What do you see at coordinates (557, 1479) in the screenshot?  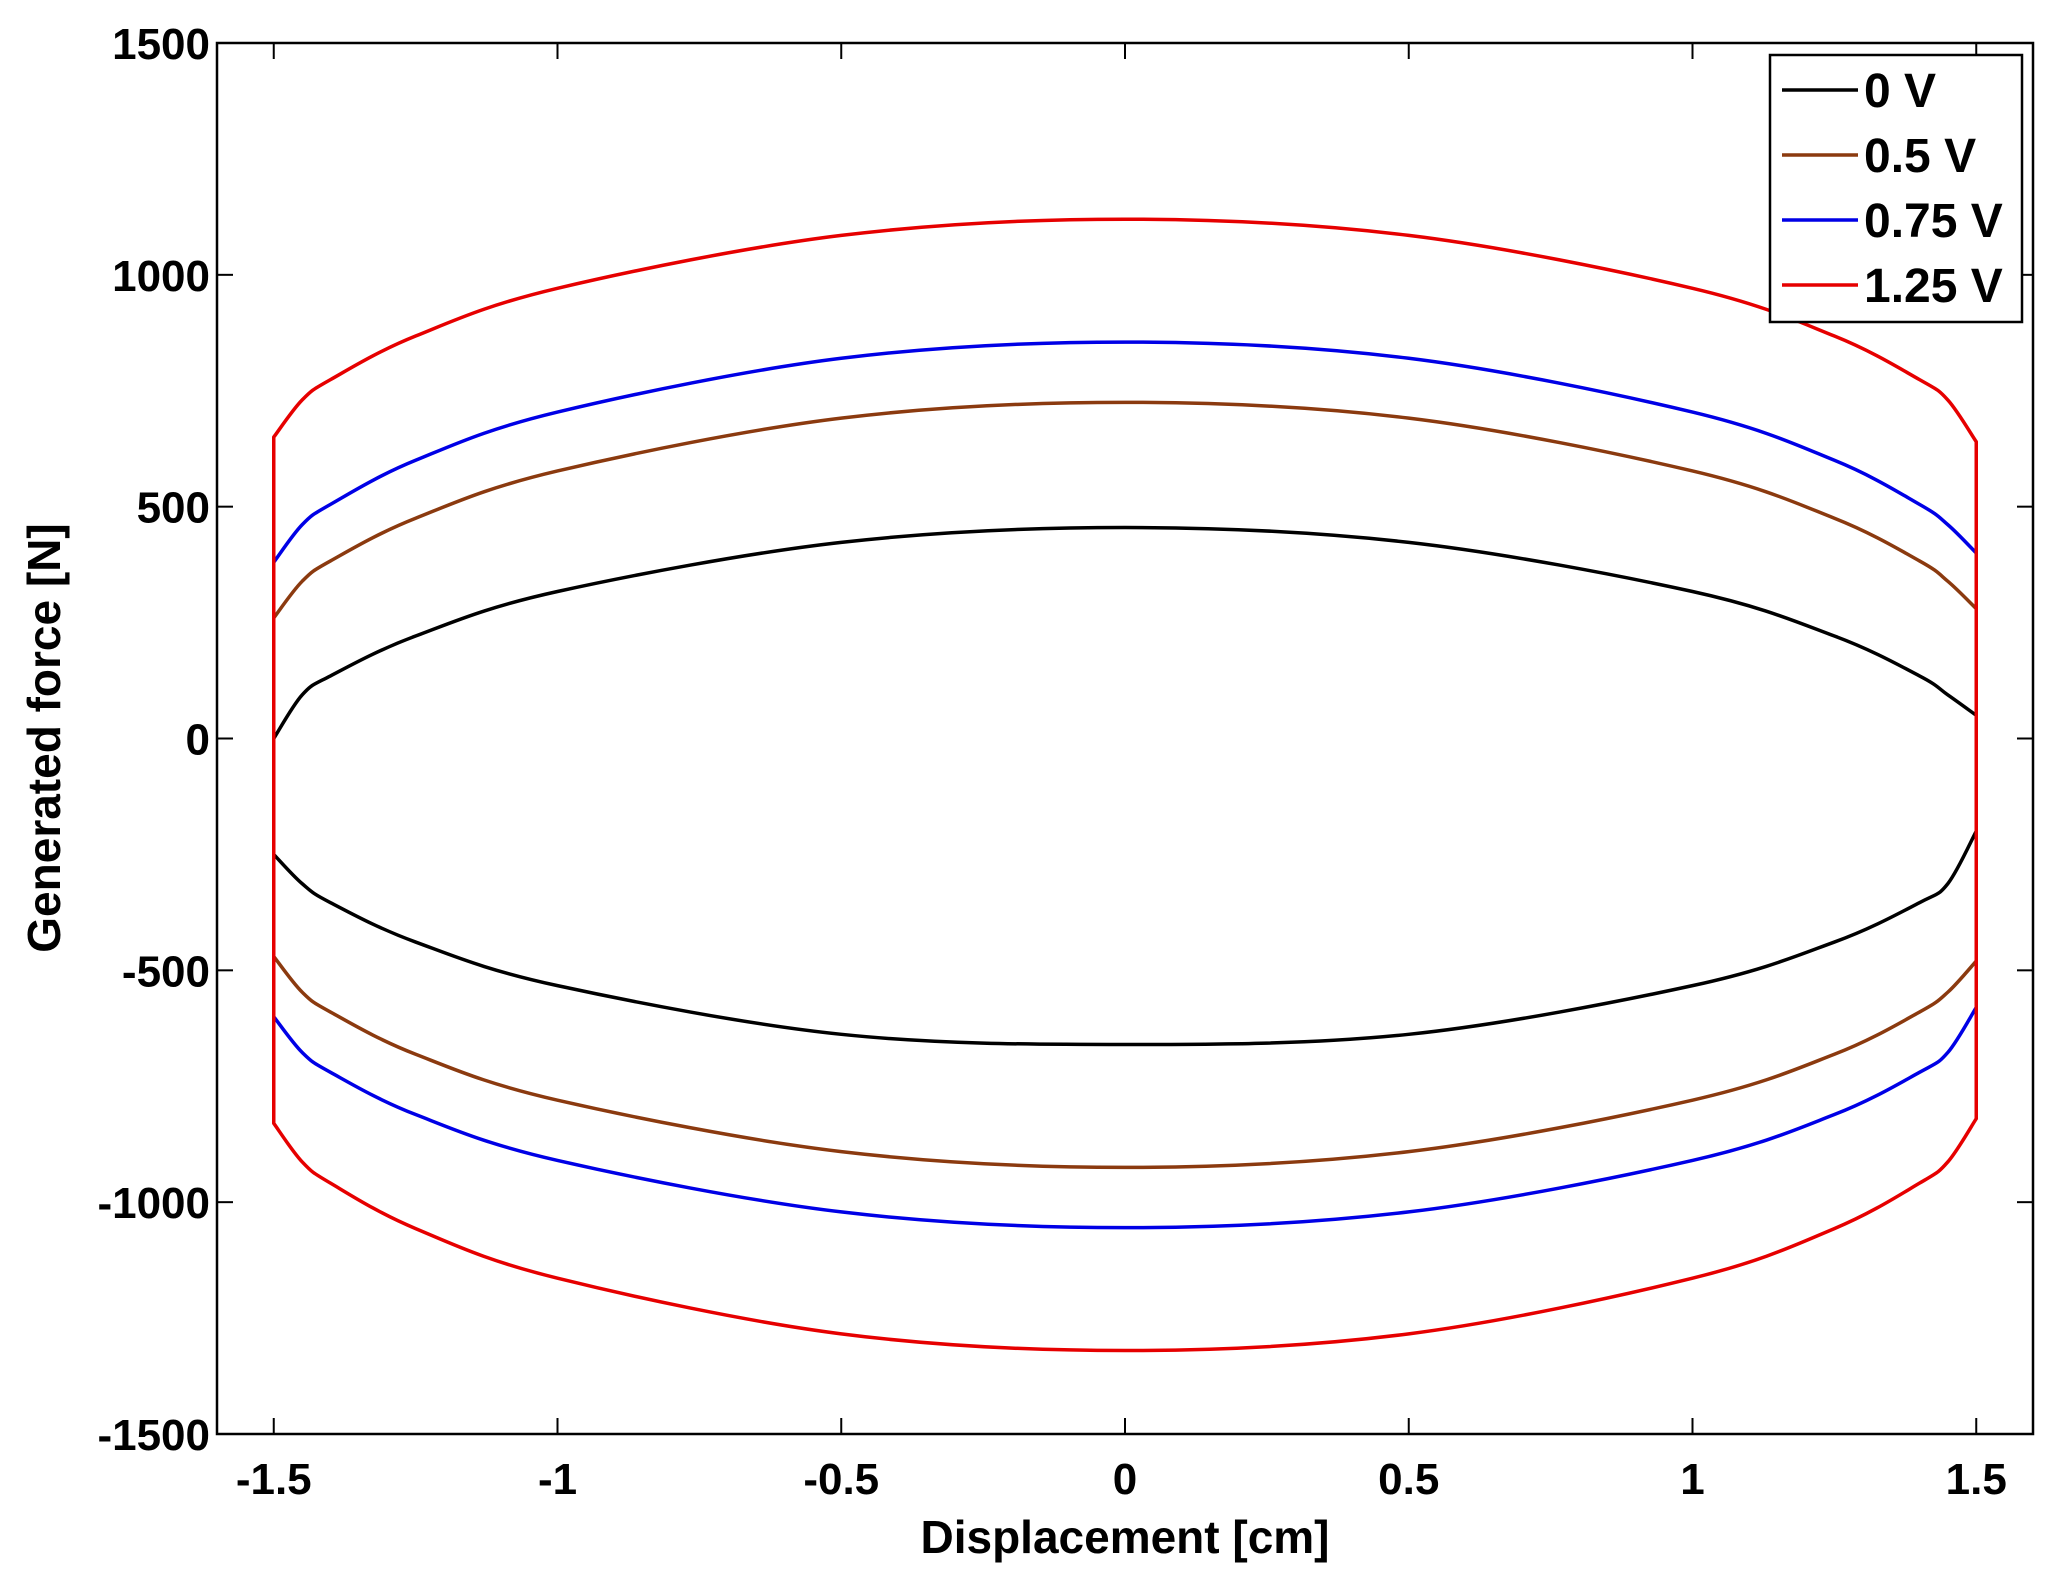 I see `x-tick-label: -1` at bounding box center [557, 1479].